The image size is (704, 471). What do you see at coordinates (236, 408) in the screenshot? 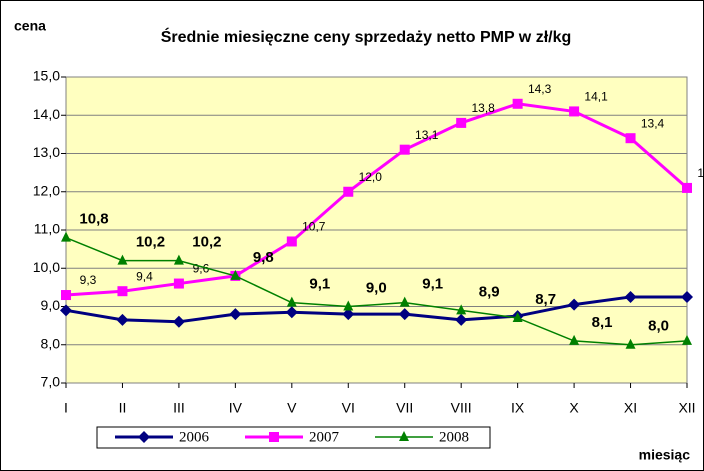
I see `x-tick-label: IV` at bounding box center [236, 408].